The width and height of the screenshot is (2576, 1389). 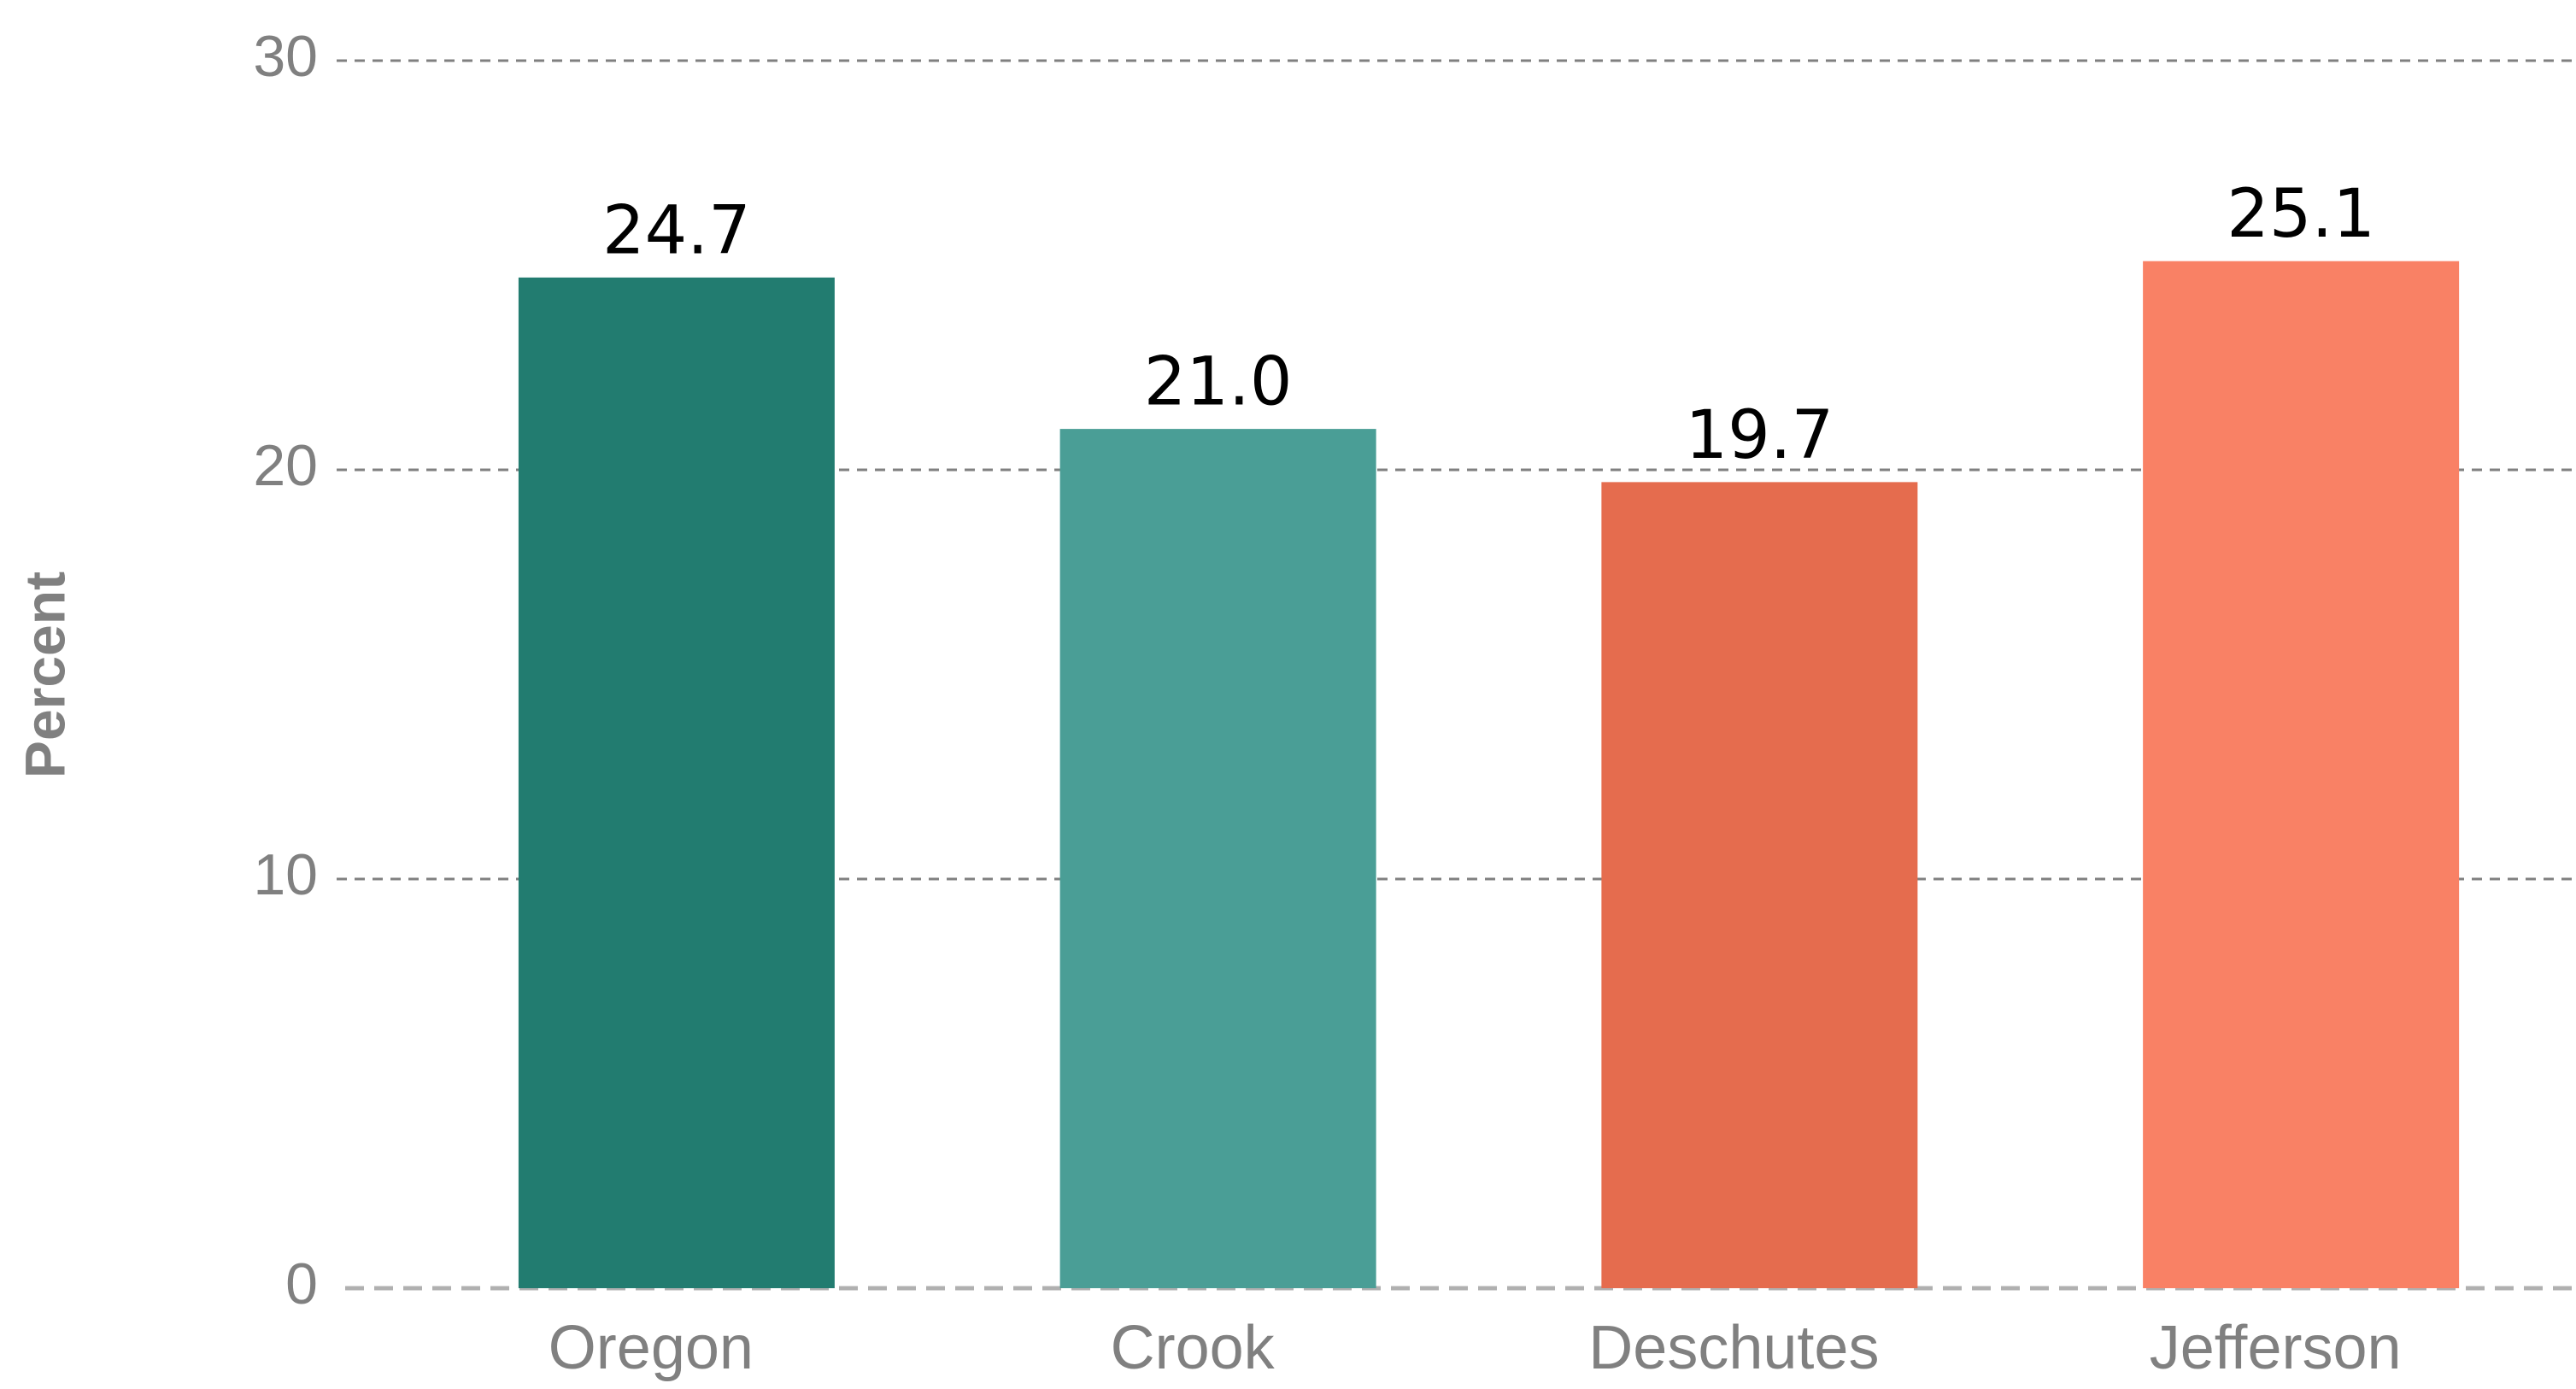 I want to click on y-tick-label: 30, so click(x=285, y=56).